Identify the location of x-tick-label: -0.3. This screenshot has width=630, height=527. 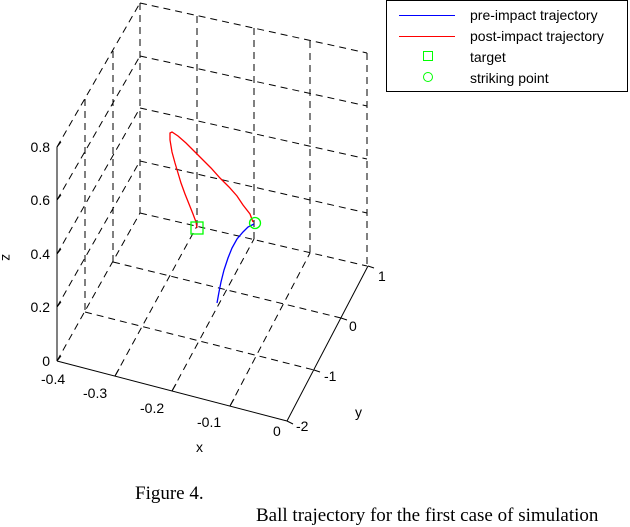
(95, 393).